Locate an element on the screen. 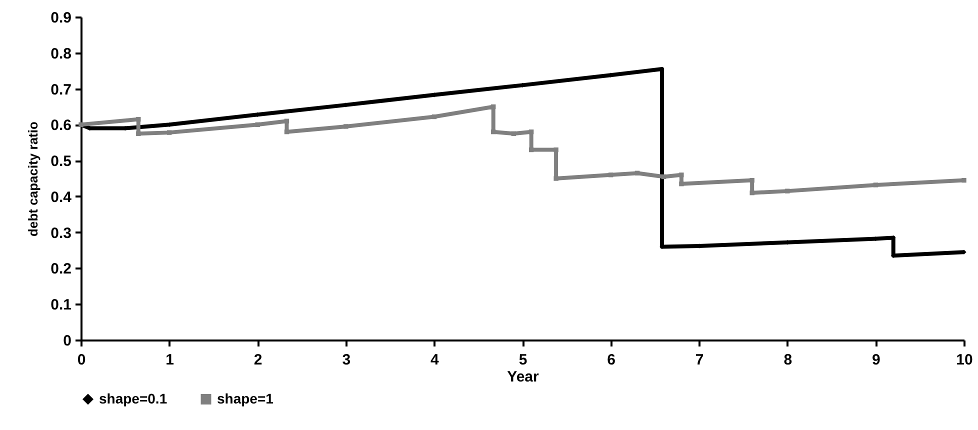 This screenshot has width=978, height=430. y-tick-label: 0.3 is located at coordinates (61, 233).